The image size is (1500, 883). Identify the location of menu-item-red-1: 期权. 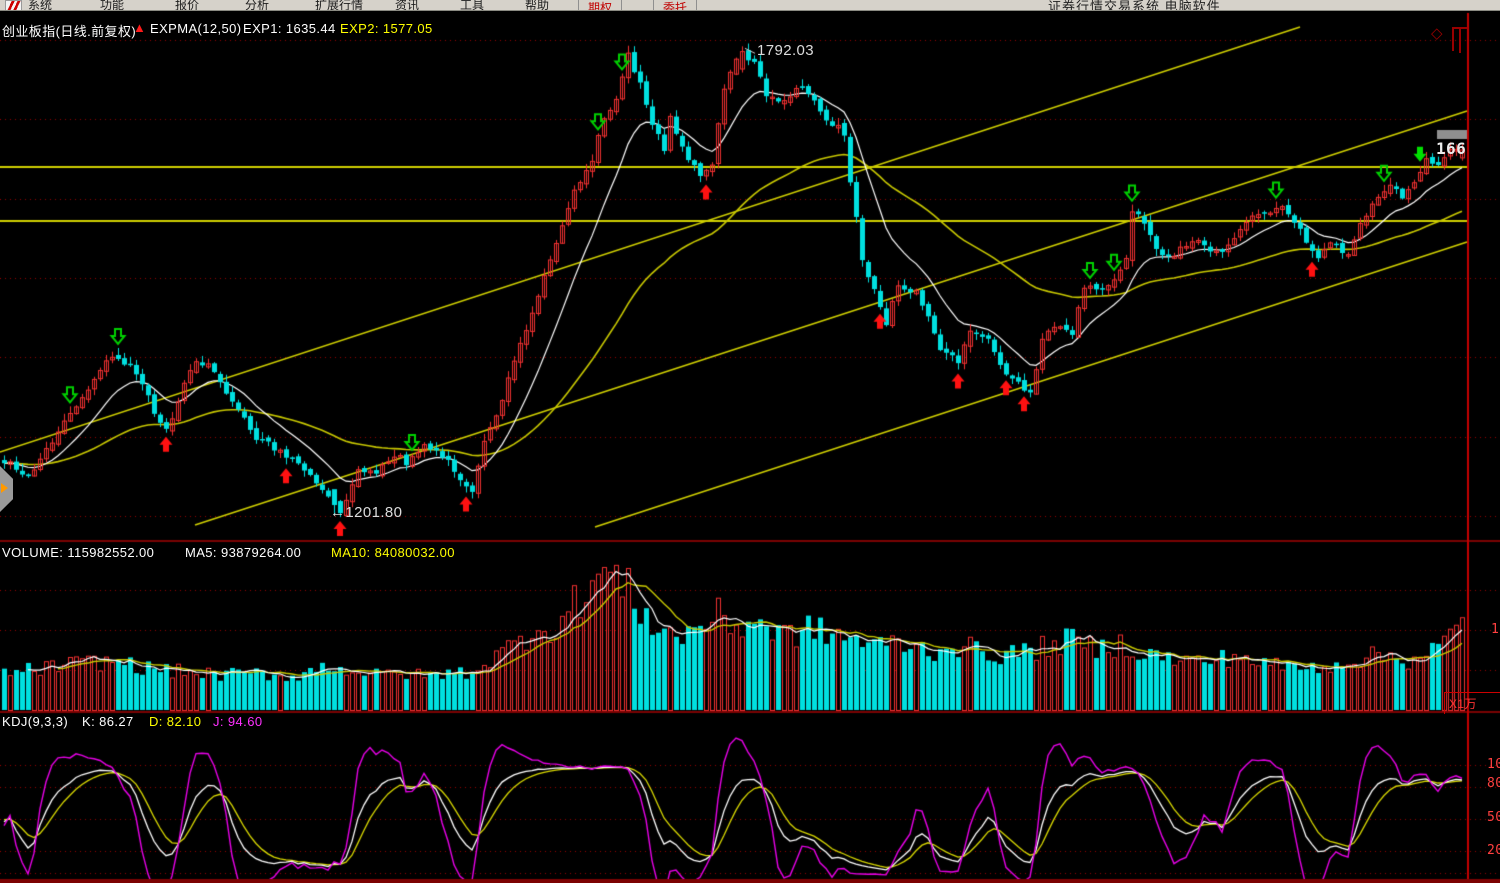
(600, 5).